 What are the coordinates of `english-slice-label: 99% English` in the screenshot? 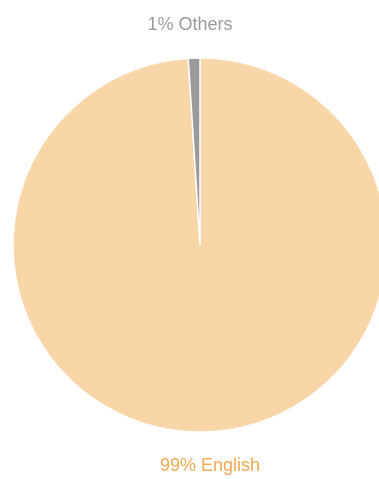 It's located at (210, 465).